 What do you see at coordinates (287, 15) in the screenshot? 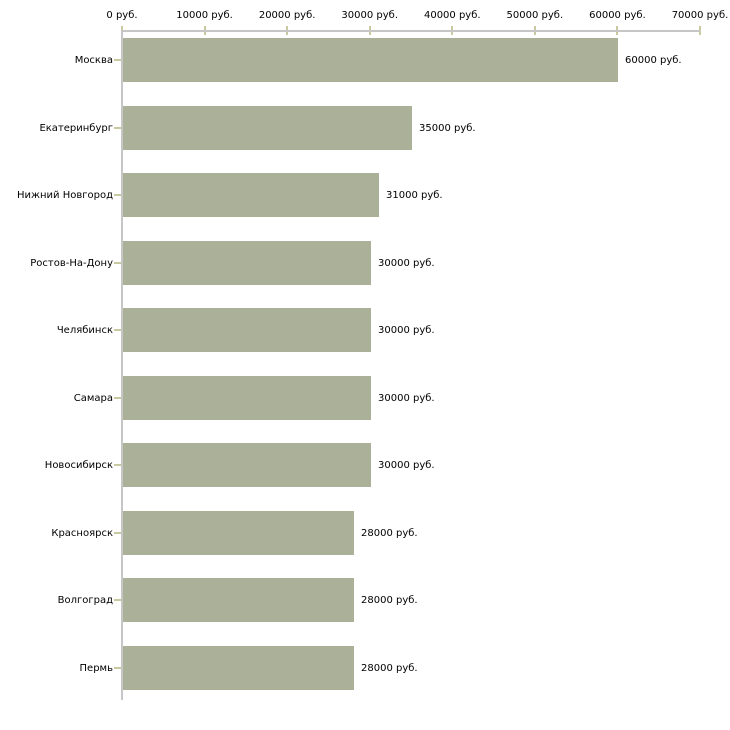
I see `x-axis-tick-label: 20000 руб.` at bounding box center [287, 15].